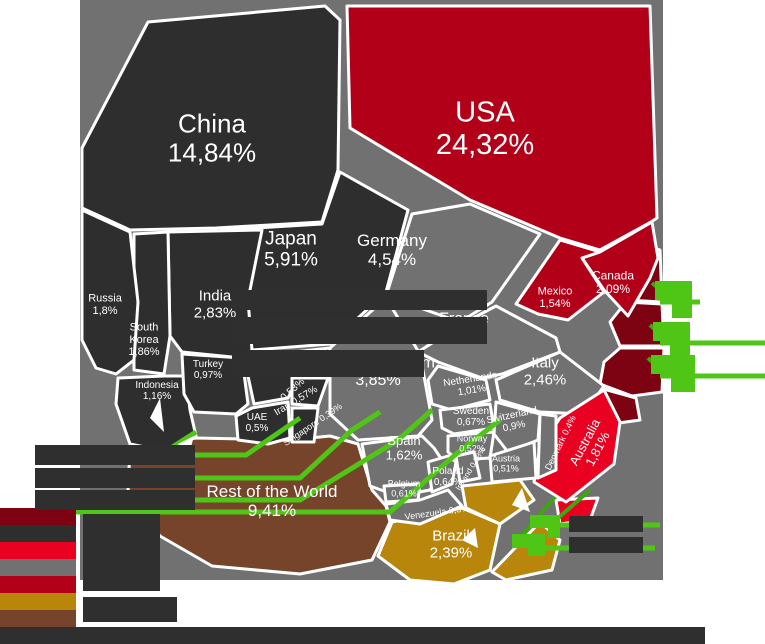 The width and height of the screenshot is (765, 644). What do you see at coordinates (257, 428) in the screenshot?
I see `treemap-label-value-uae: 0,5%` at bounding box center [257, 428].